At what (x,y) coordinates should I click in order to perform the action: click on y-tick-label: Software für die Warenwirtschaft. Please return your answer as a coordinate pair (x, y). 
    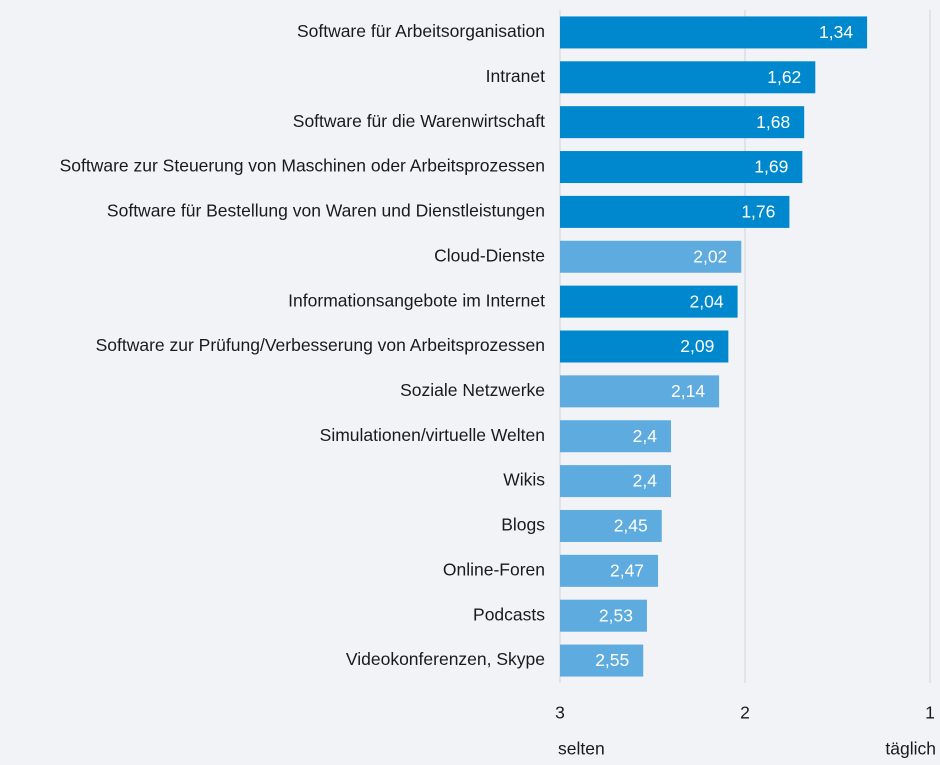
    Looking at the image, I should click on (419, 121).